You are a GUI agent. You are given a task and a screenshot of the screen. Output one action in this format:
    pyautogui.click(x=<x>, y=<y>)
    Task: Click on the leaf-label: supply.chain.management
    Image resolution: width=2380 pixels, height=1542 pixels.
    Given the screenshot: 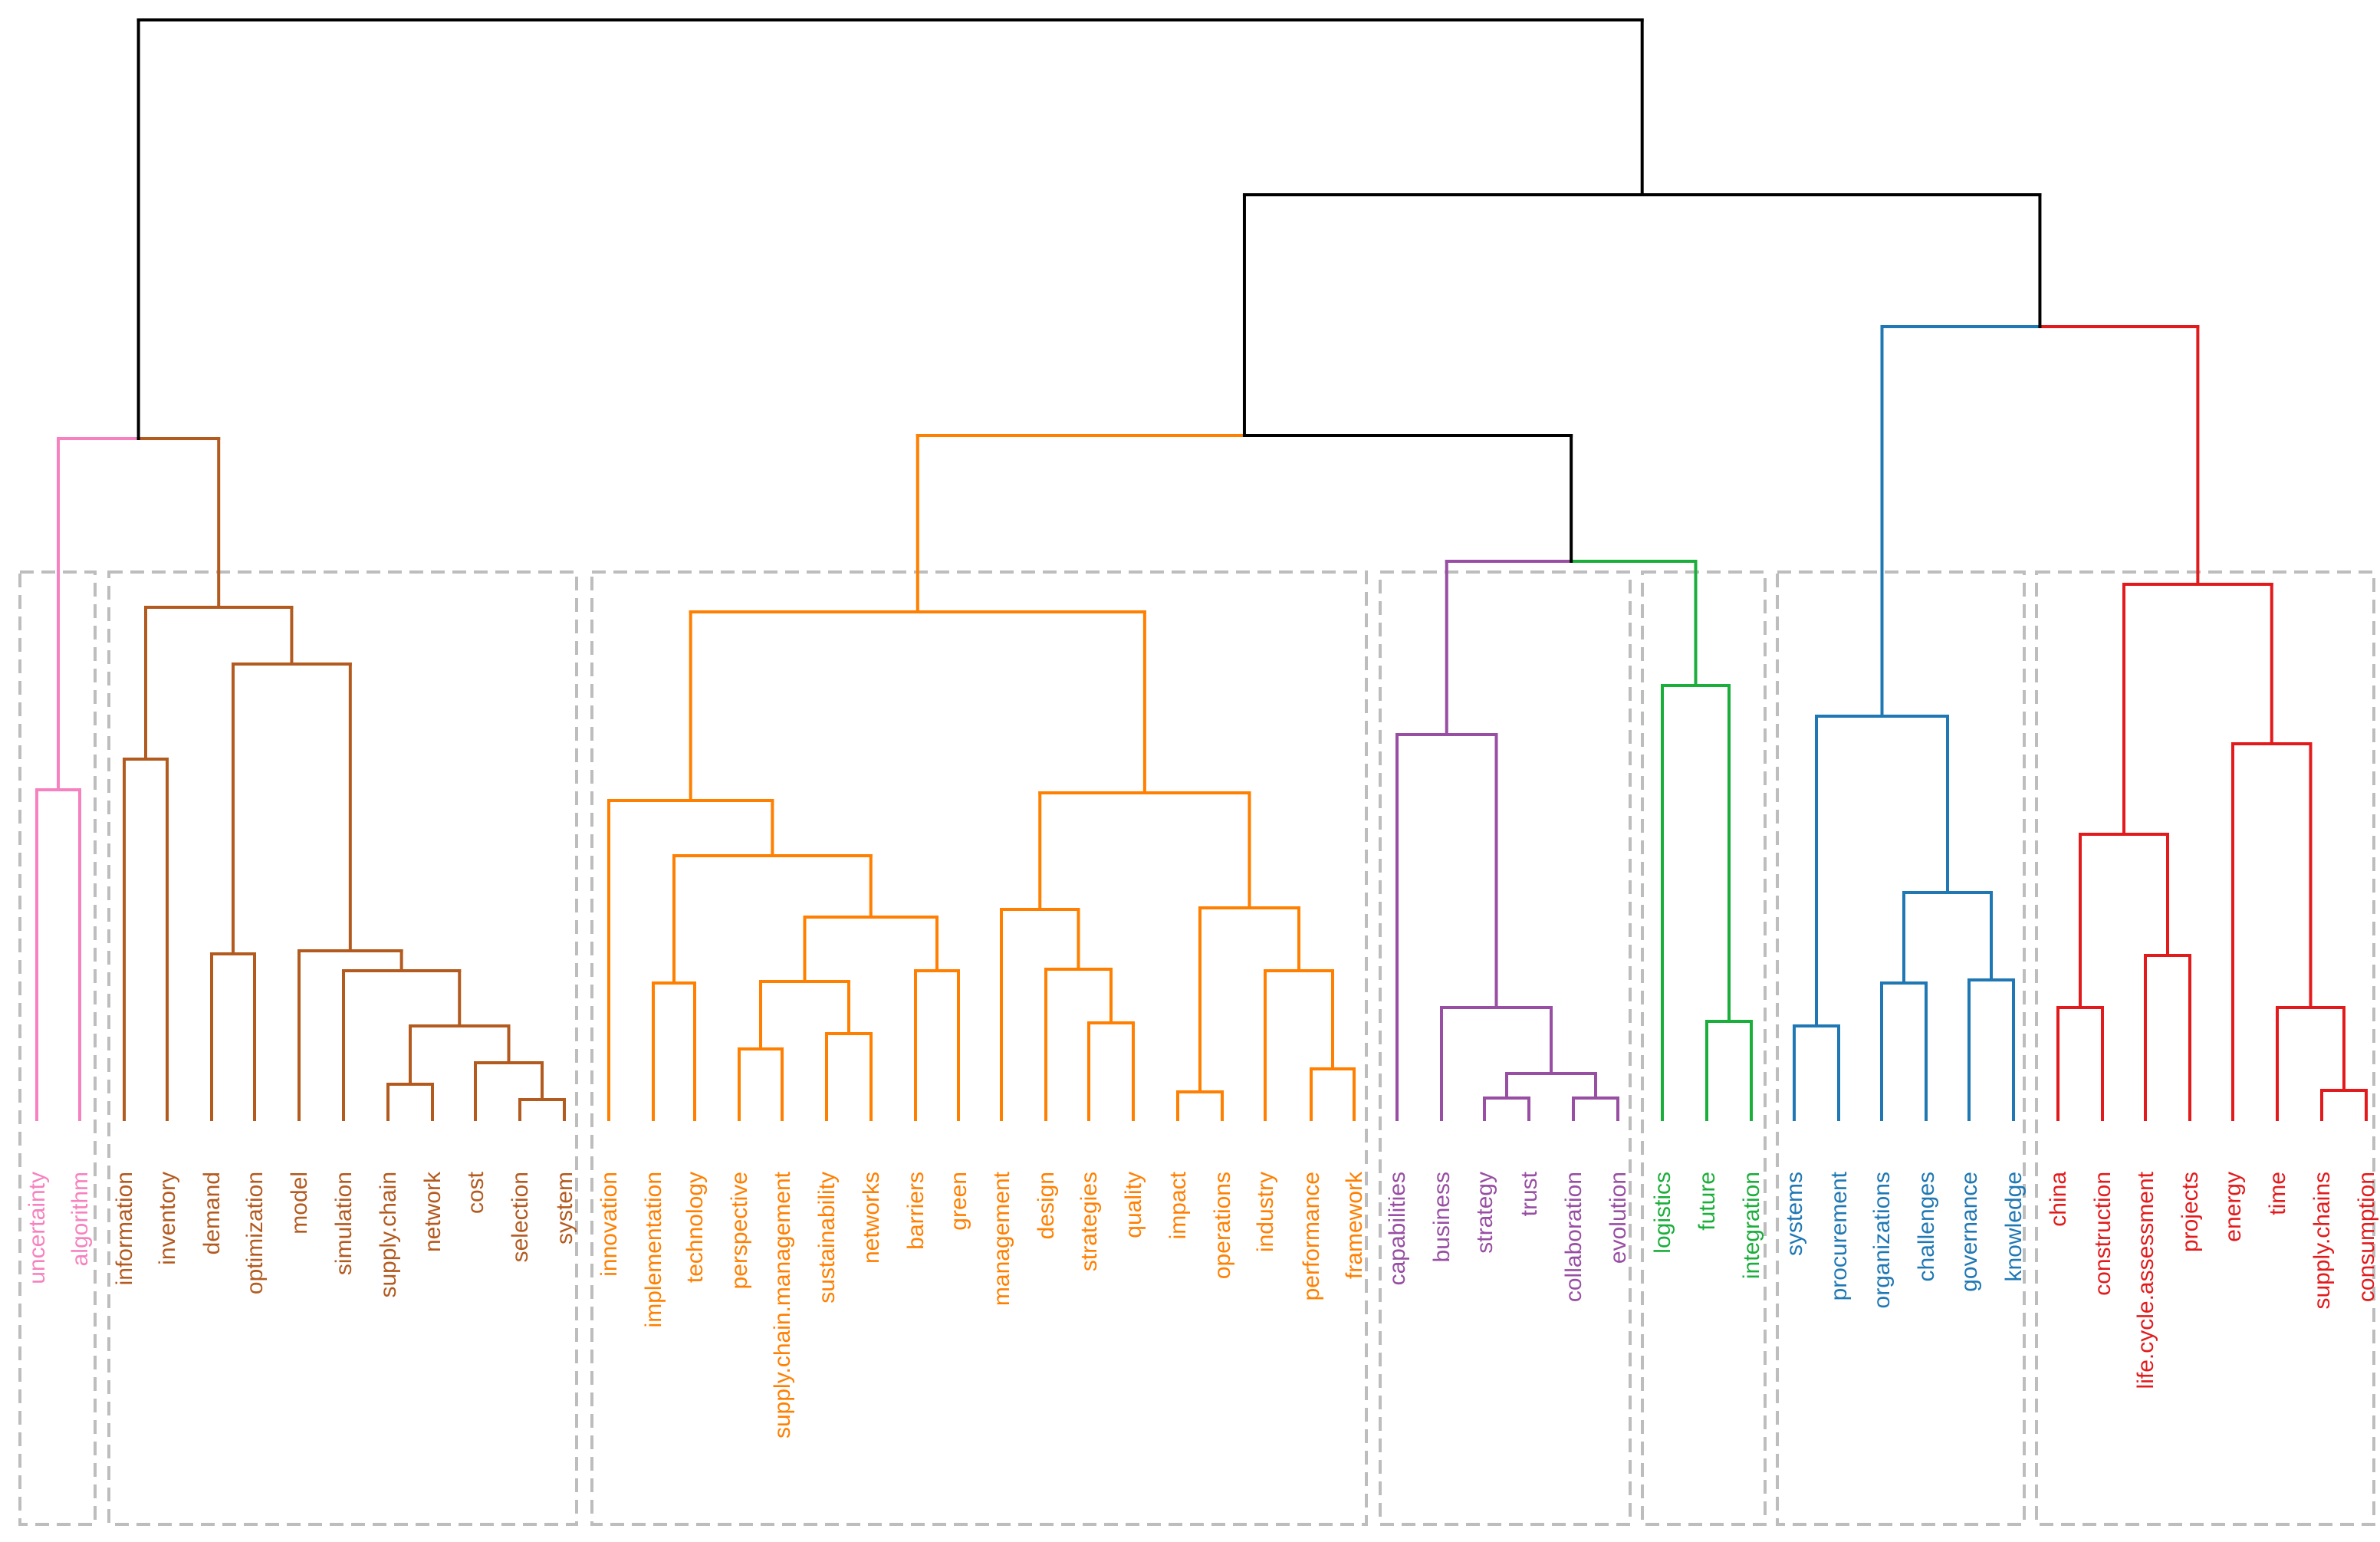 What is the action you would take?
    pyautogui.click(x=782, y=1304)
    